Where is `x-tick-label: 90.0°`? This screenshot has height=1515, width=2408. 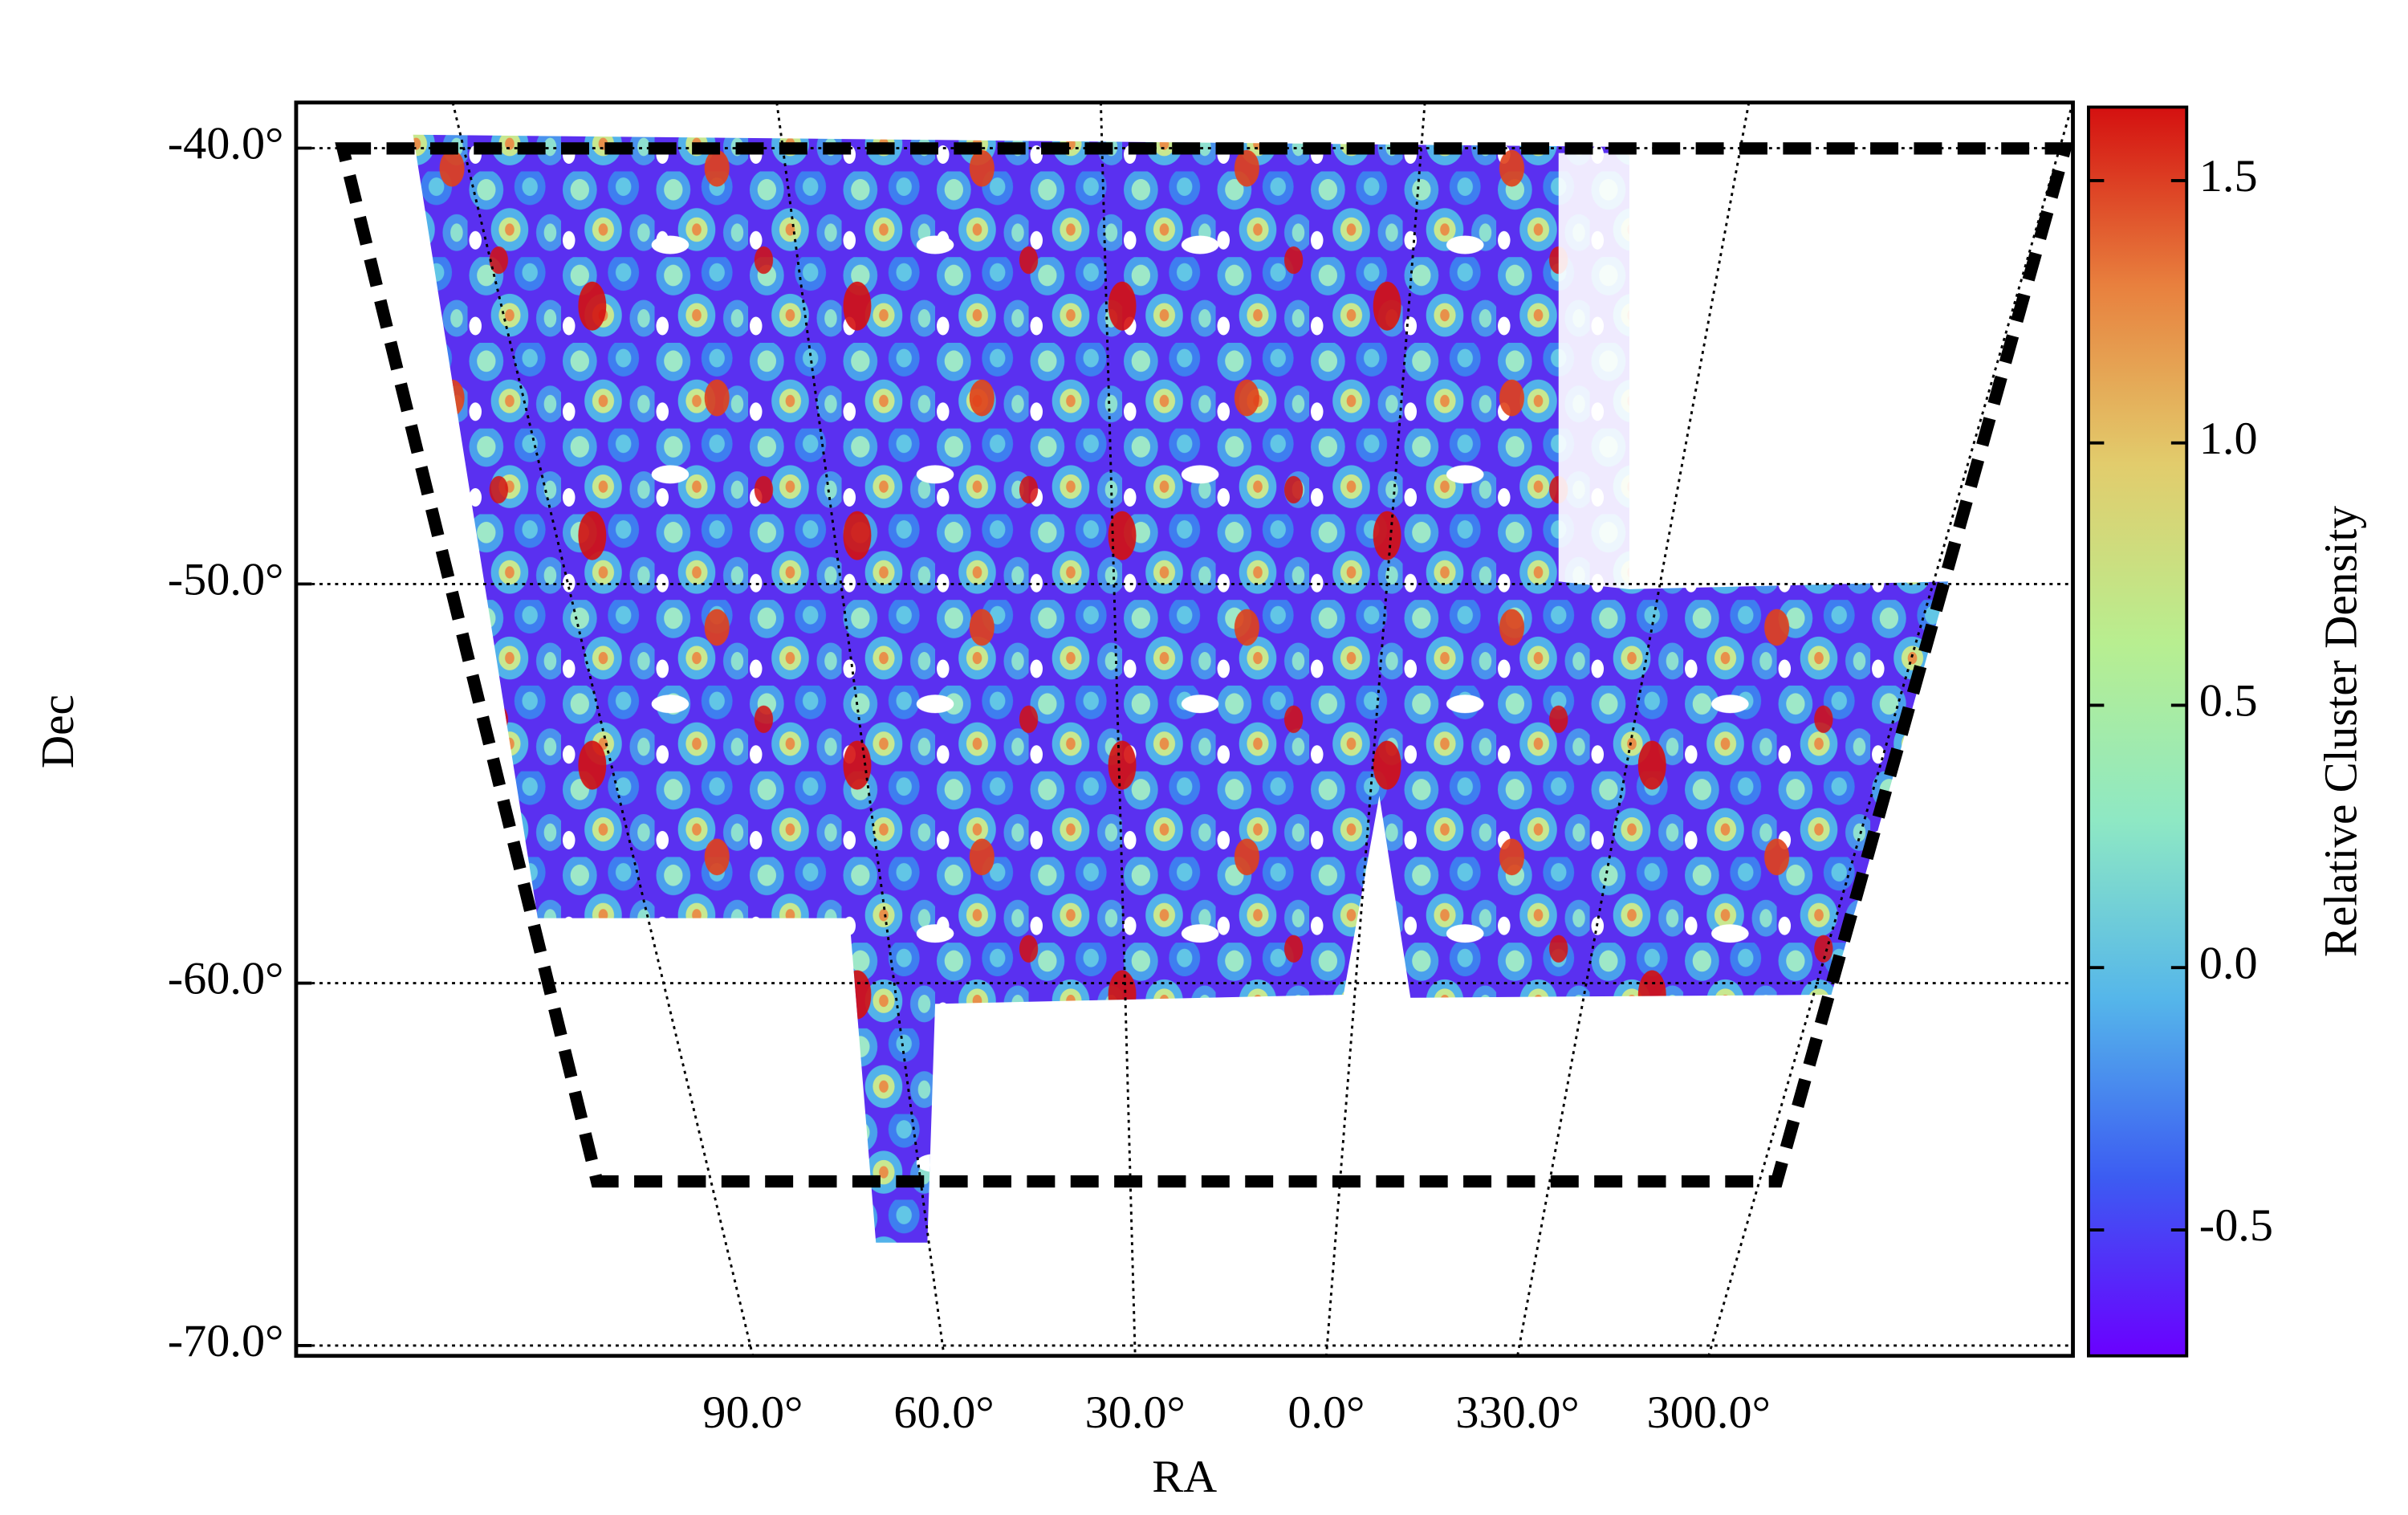
x-tick-label: 90.0° is located at coordinates (752, 1413).